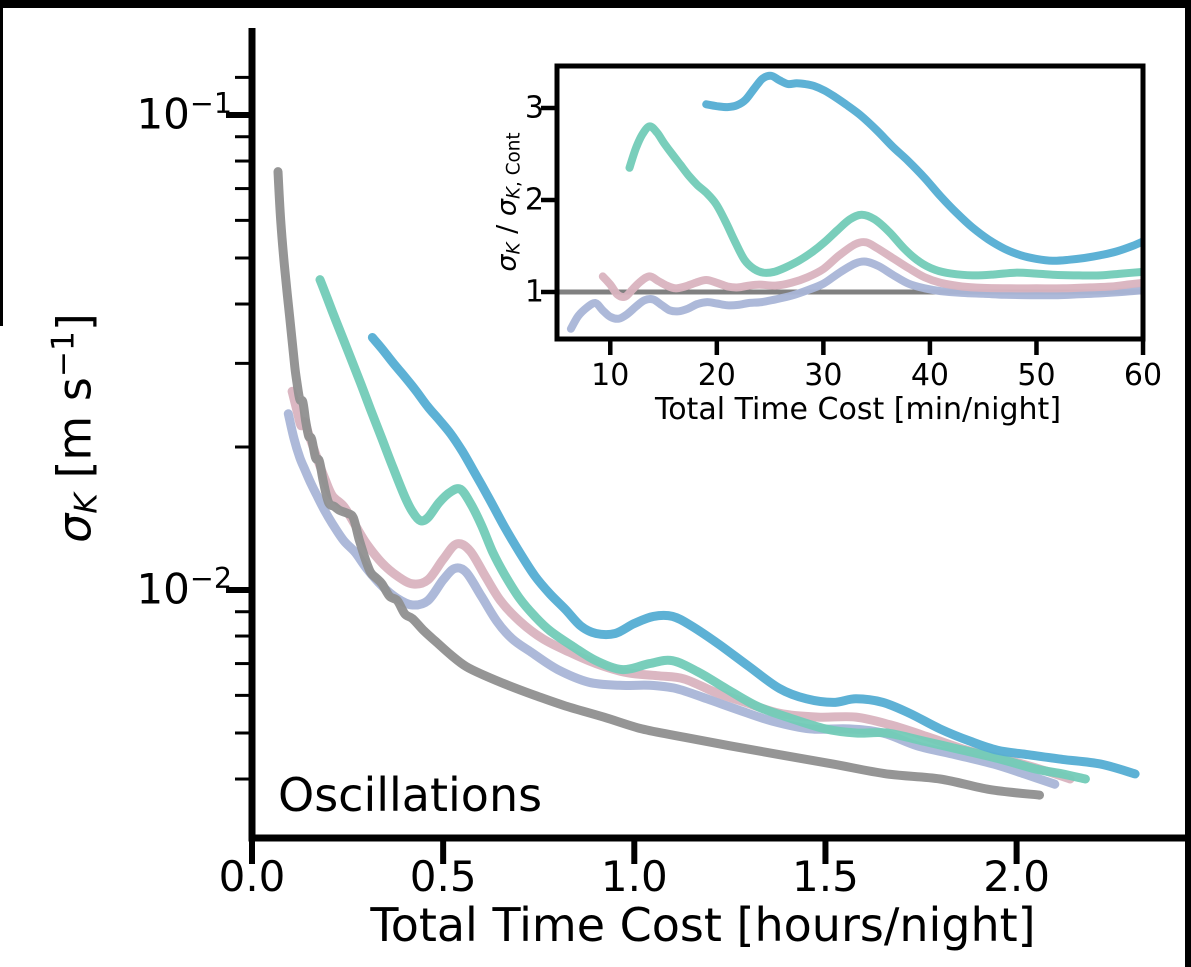 This screenshot has width=1191, height=967. I want to click on inset-series-group, so click(851, 202).